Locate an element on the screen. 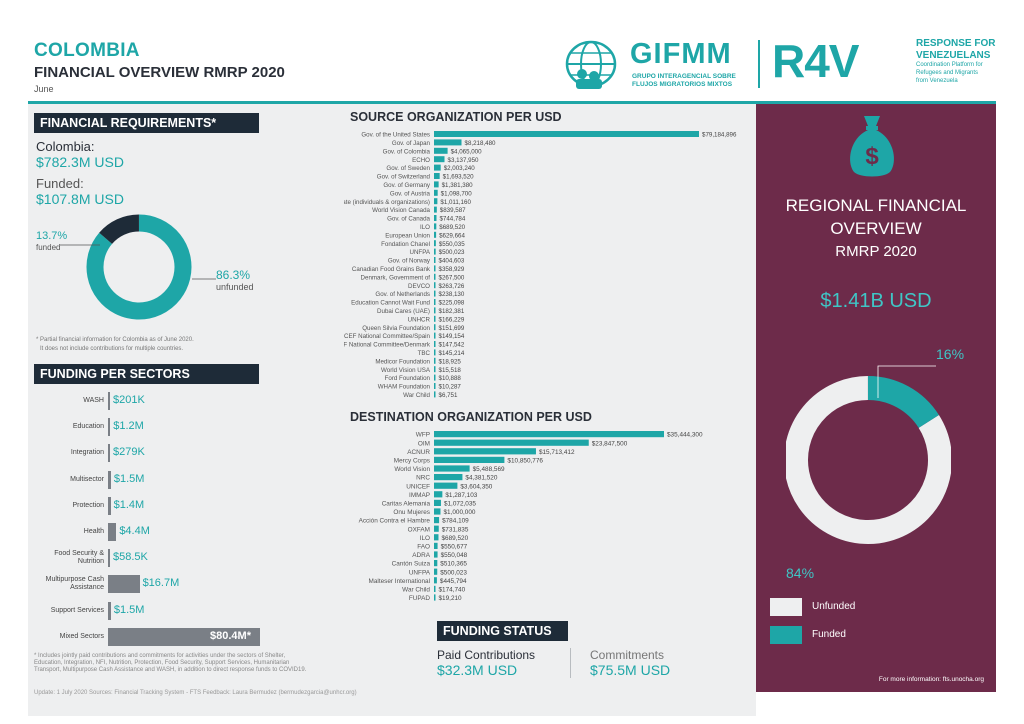 Image resolution: width=1024 pixels, height=724 pixels. donut-unfunded-segment is located at coordinates (139, 267).